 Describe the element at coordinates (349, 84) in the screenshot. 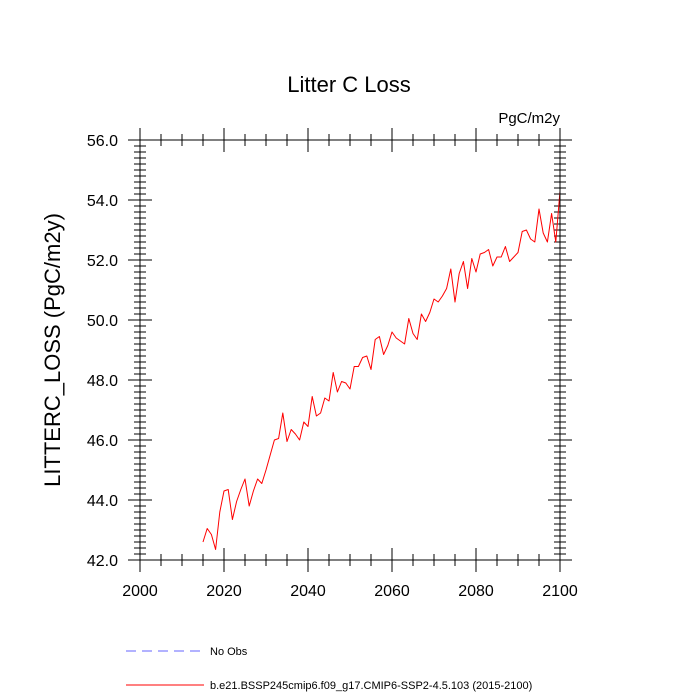

I see `chart-title: Litter C Loss` at that location.